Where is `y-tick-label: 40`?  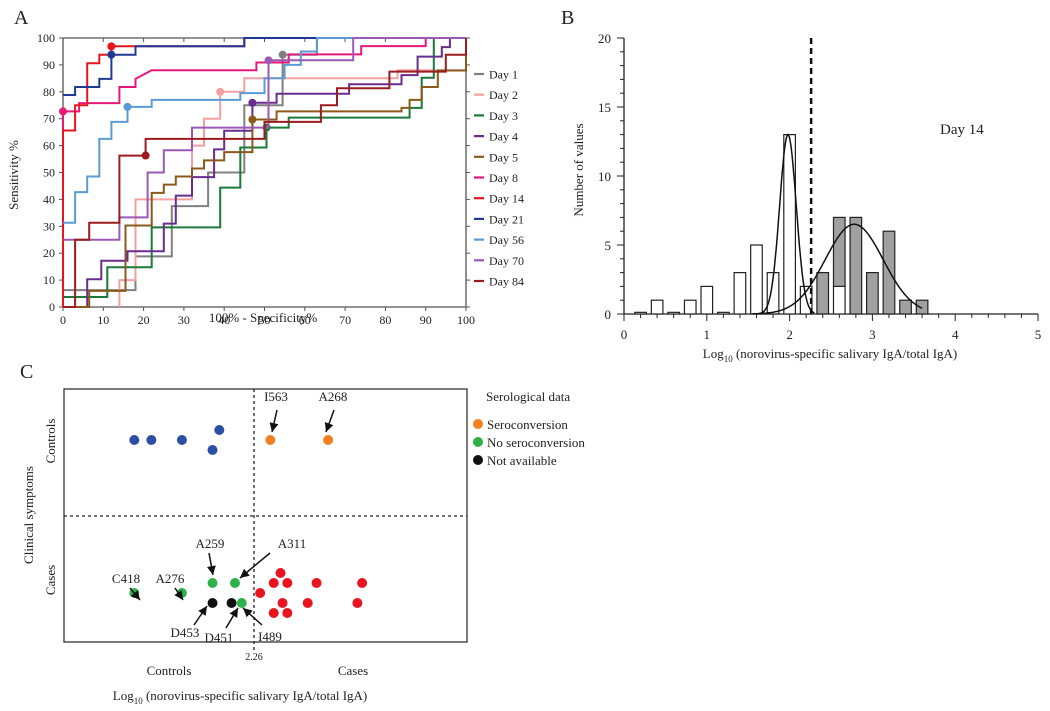 y-tick-label: 40 is located at coordinates (49, 199).